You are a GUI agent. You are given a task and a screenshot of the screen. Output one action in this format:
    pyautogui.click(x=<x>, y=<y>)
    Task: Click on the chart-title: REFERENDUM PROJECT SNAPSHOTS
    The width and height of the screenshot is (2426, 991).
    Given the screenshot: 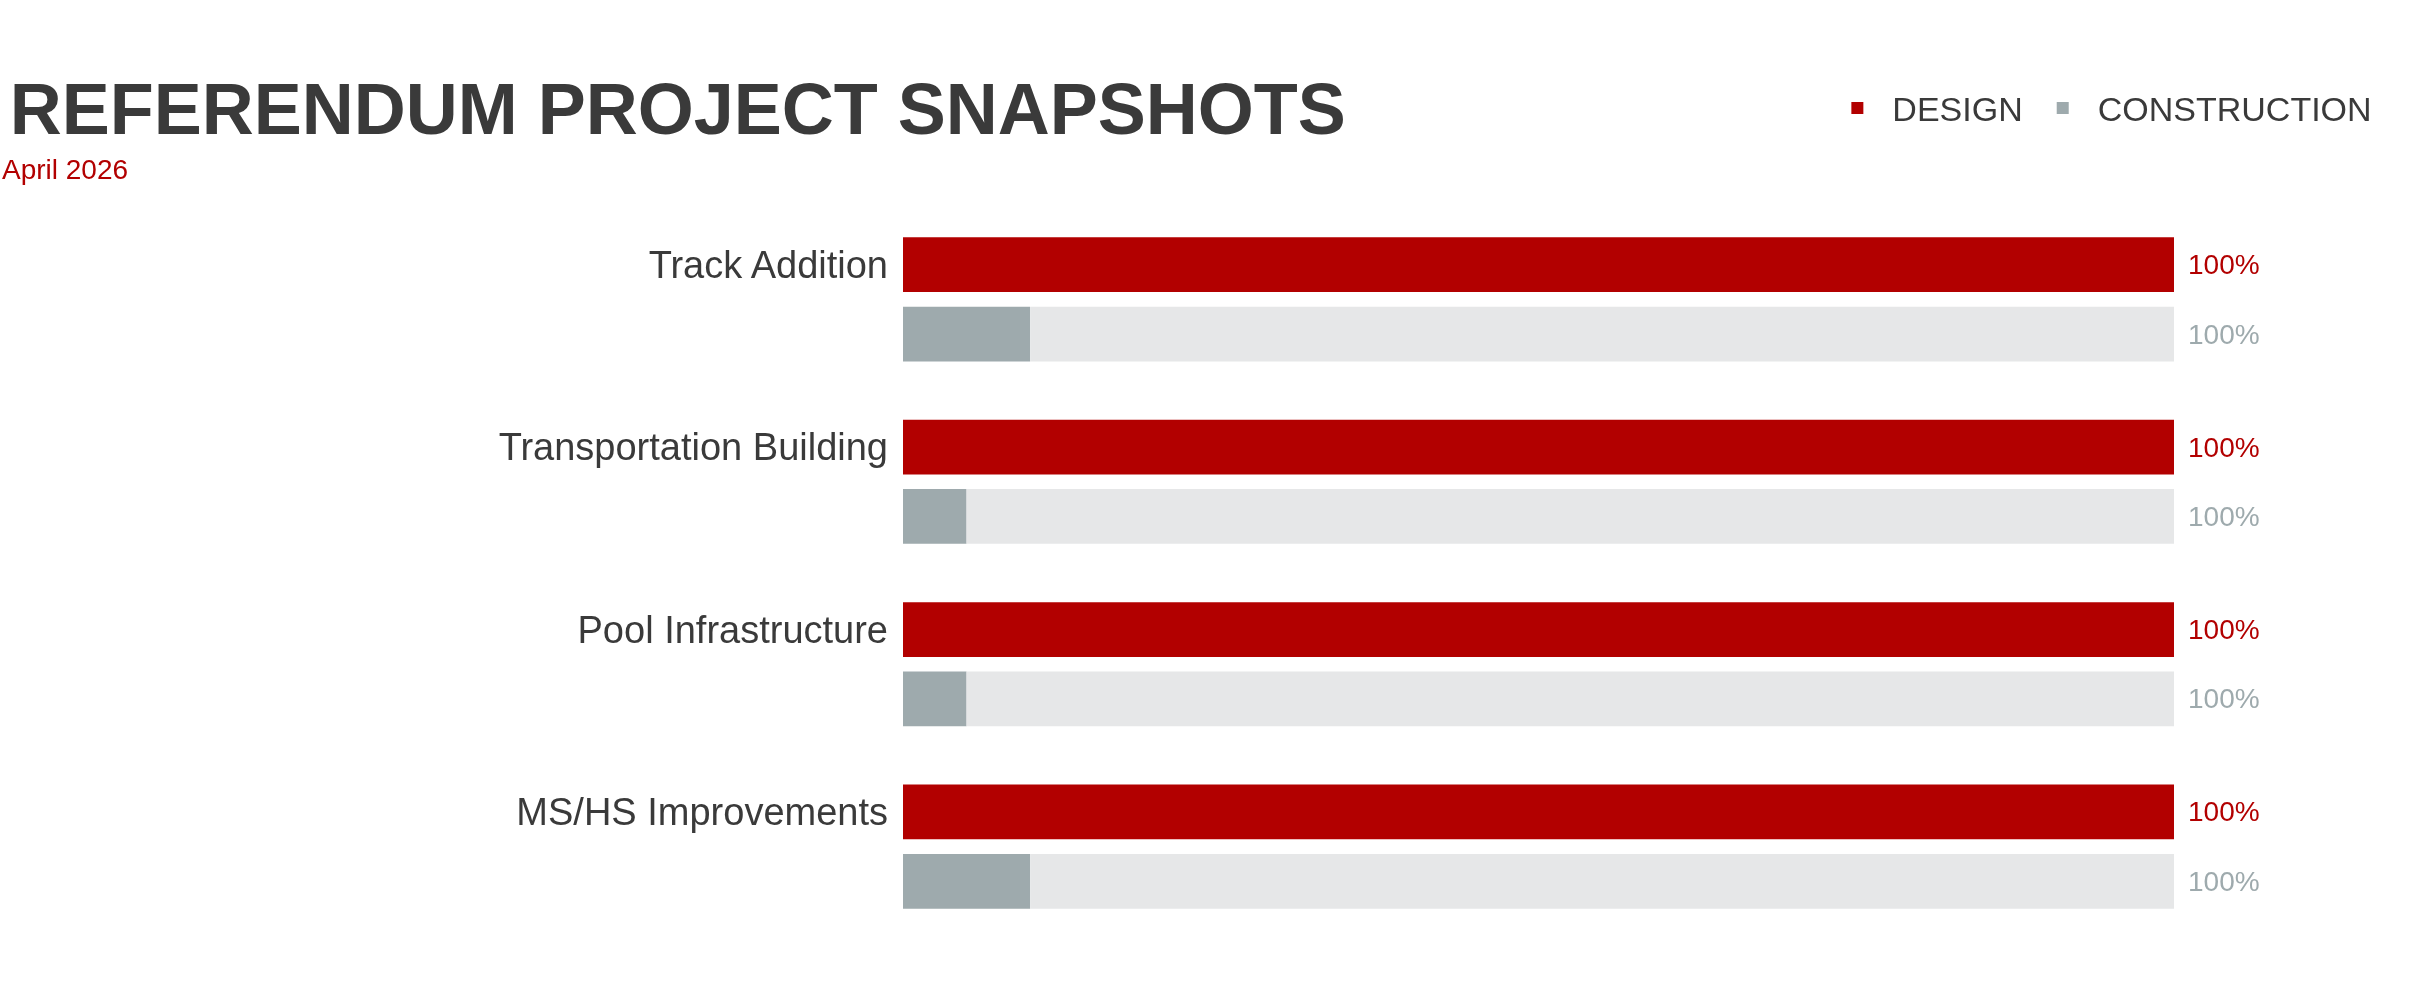 What is the action you would take?
    pyautogui.click(x=677, y=109)
    